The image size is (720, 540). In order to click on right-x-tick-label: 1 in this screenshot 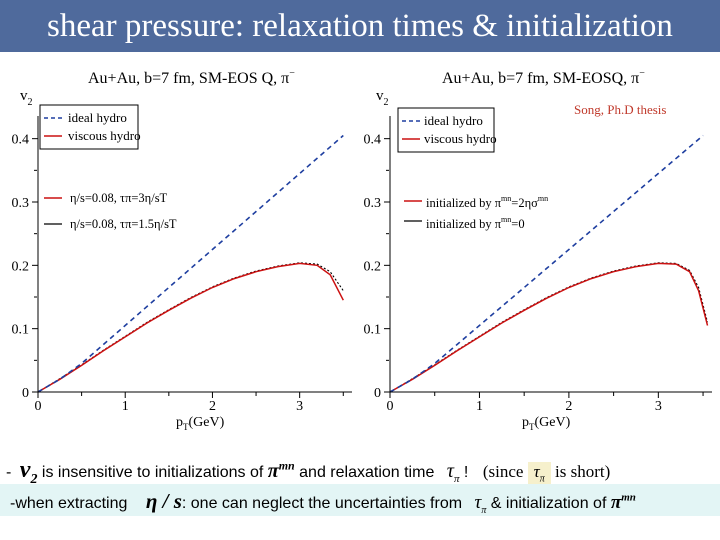, I will do `click(479, 406)`.